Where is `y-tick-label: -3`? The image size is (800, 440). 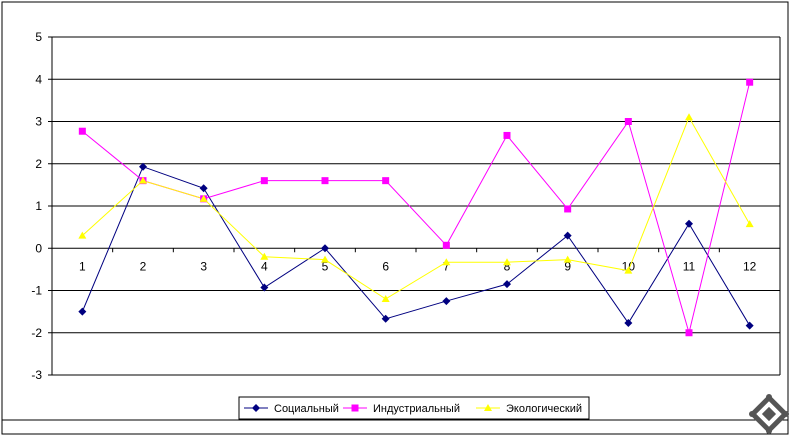
y-tick-label: -3 is located at coordinates (36, 375).